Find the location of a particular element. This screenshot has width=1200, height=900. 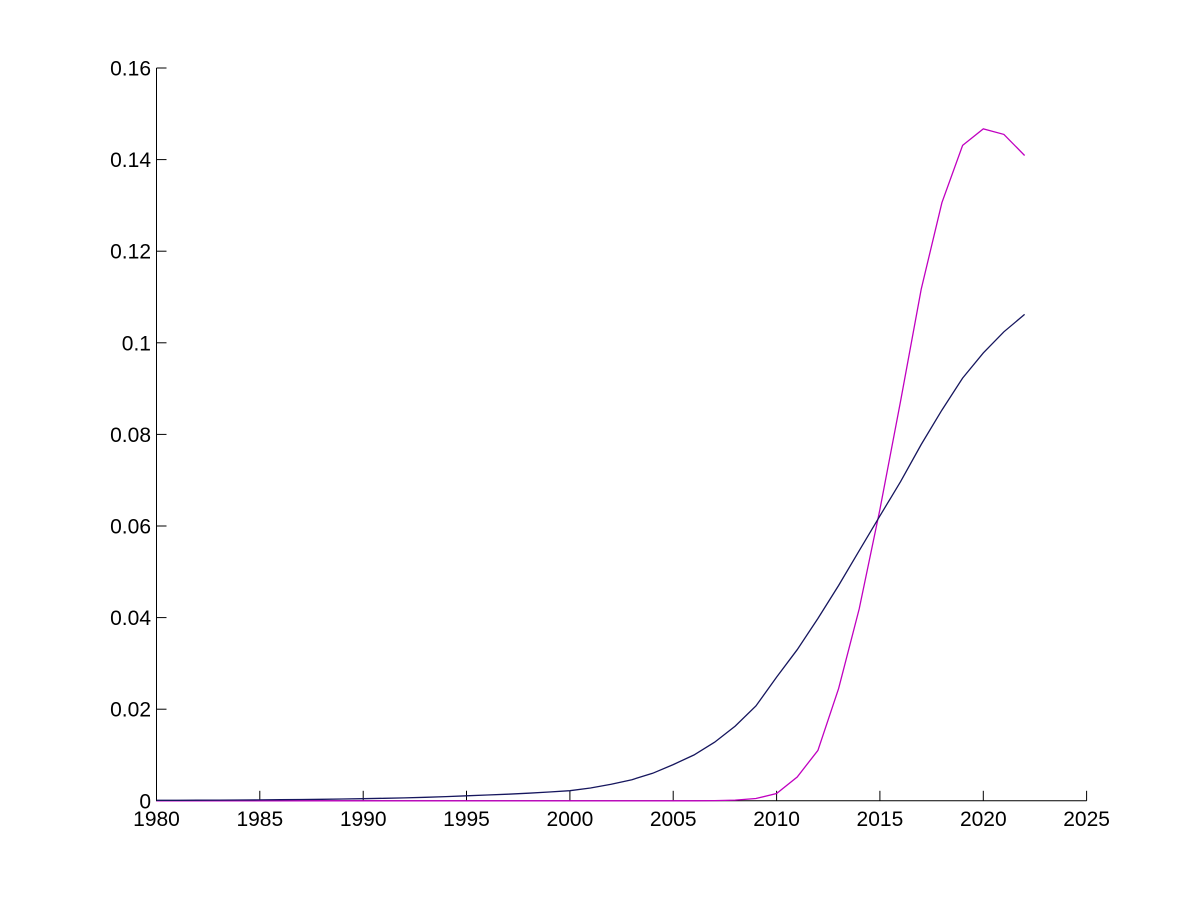

svg-text: 2020 is located at coordinates (983, 819).